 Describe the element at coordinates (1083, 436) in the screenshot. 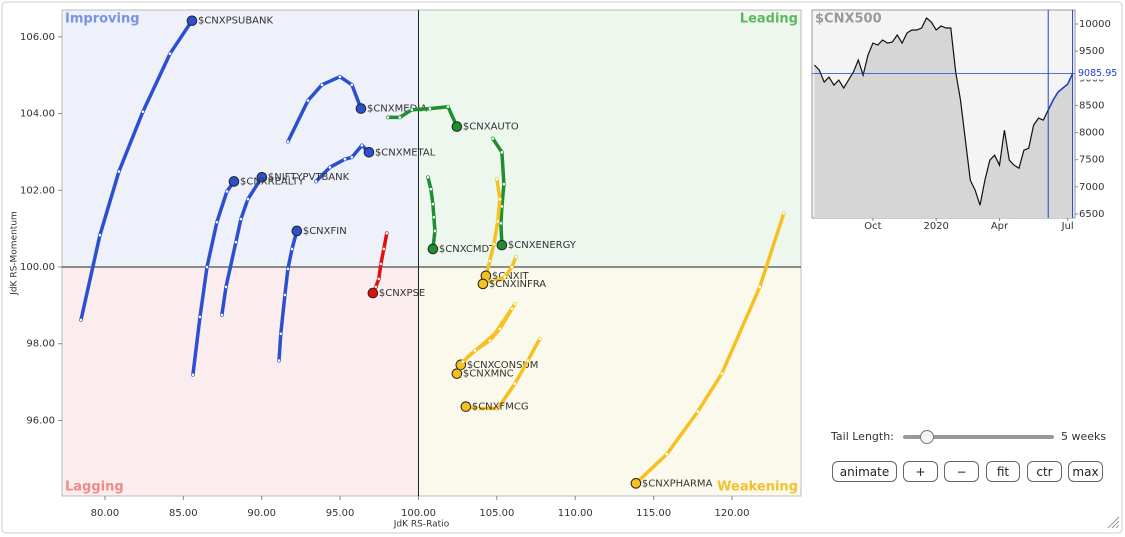

I see `tail-value: 5 weeks` at that location.